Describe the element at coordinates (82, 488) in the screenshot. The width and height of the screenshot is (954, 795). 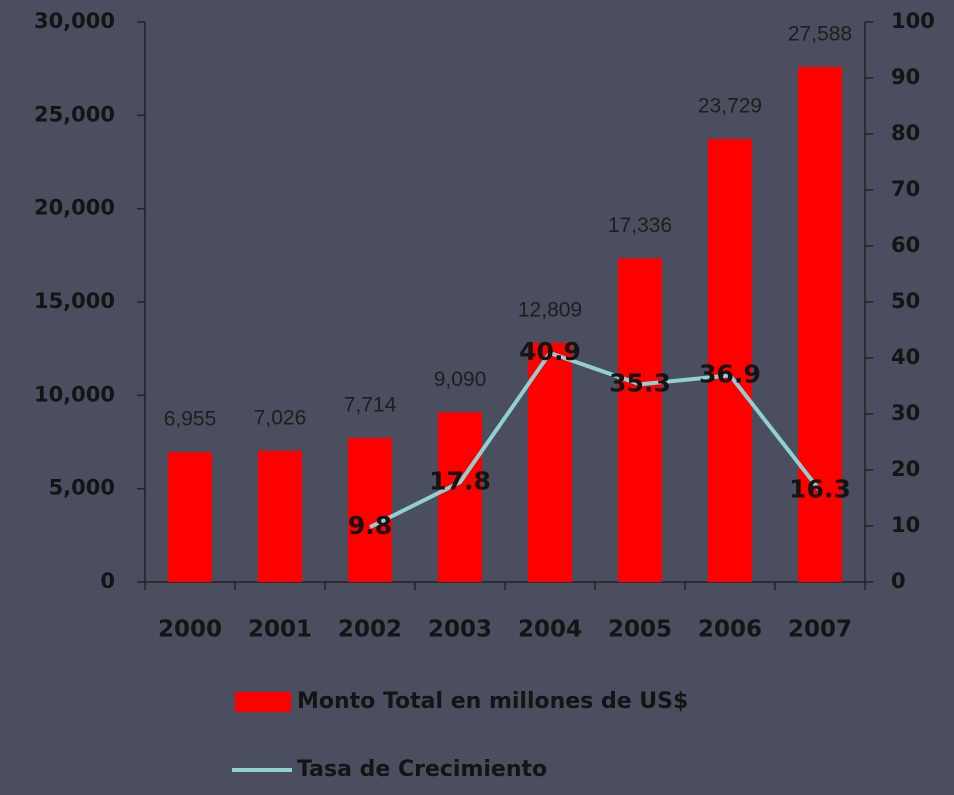
I see `y-tick-label: 5,000` at that location.